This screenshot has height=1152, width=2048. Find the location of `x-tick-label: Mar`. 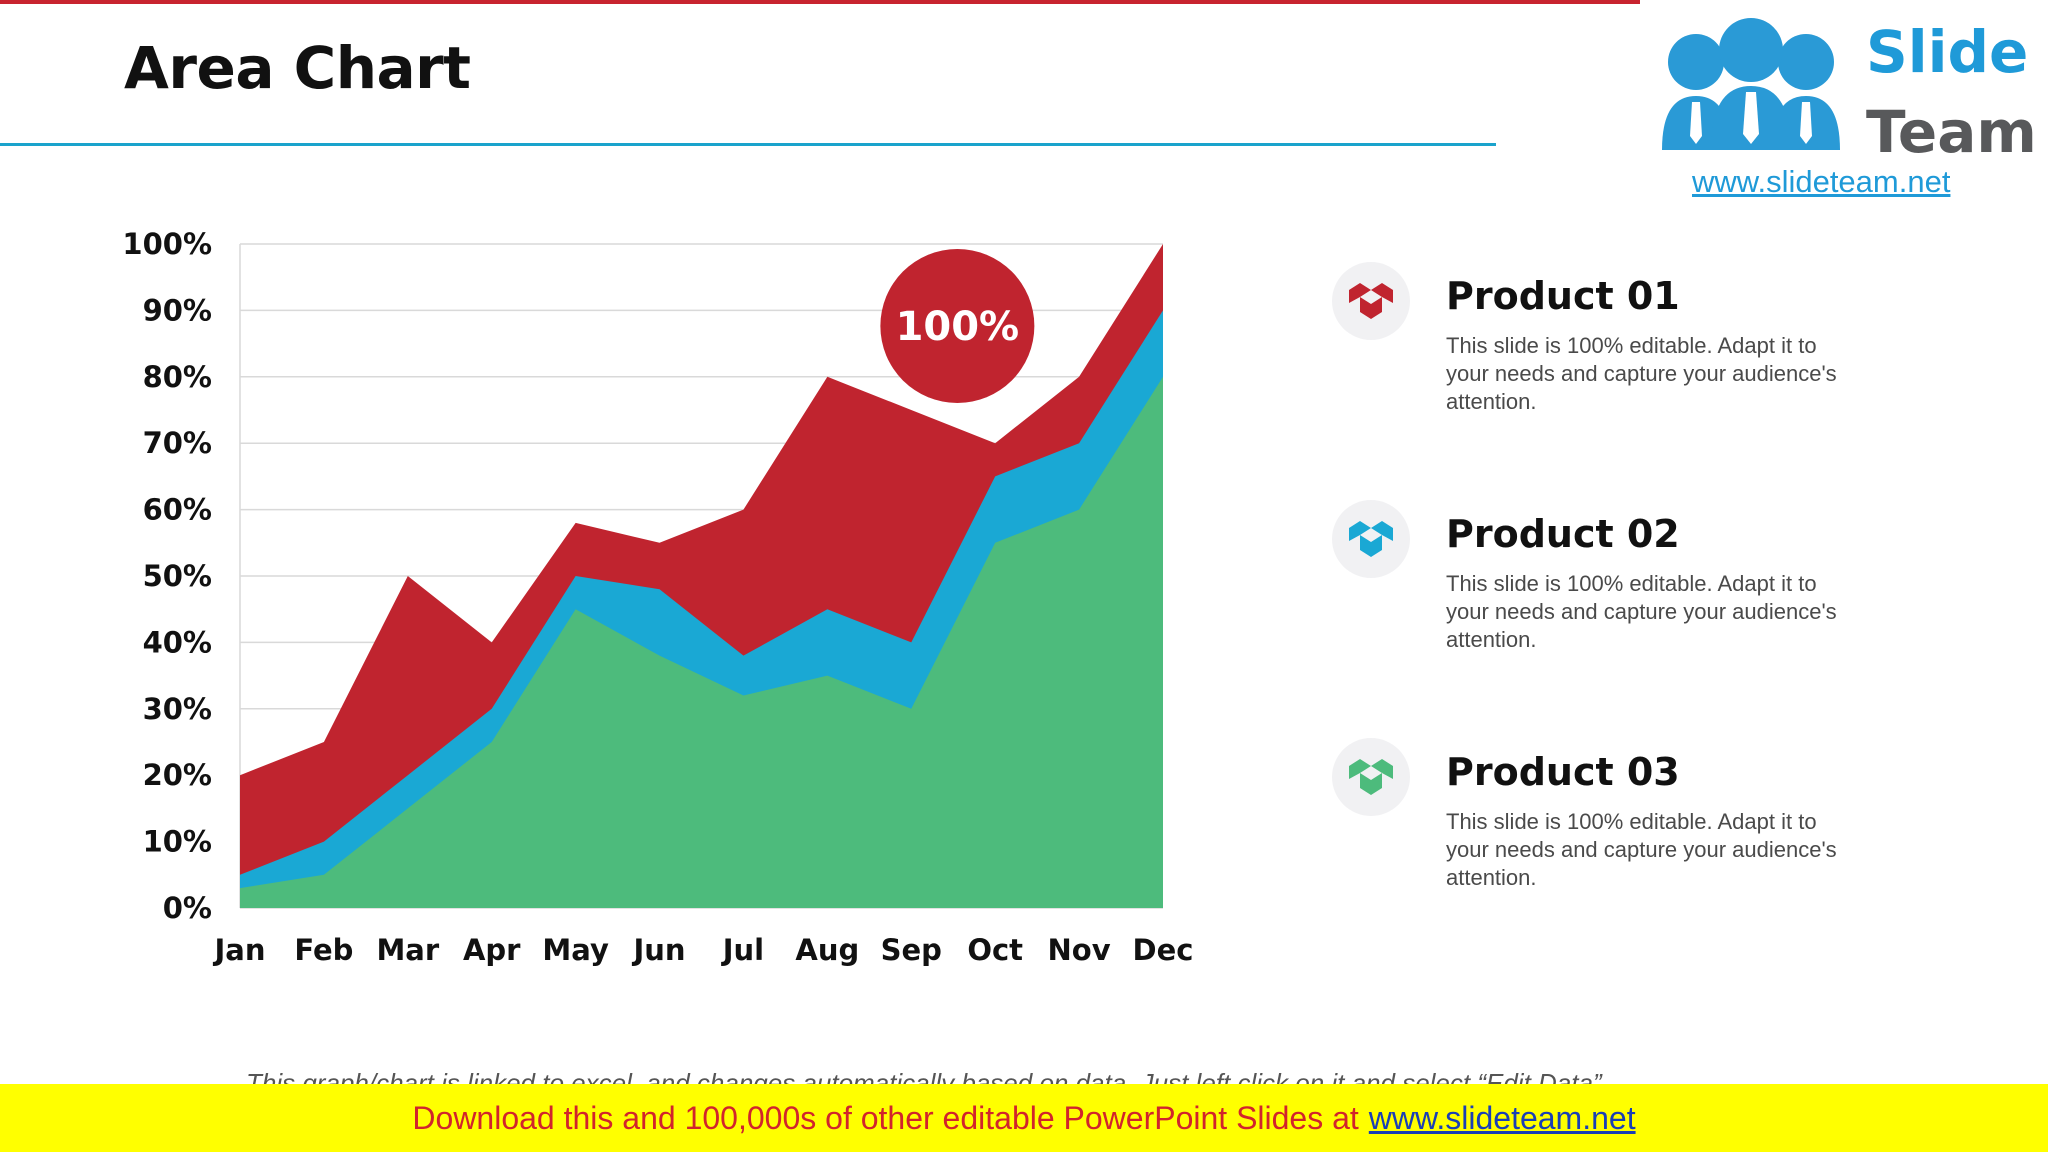

x-tick-label: Mar is located at coordinates (407, 950).